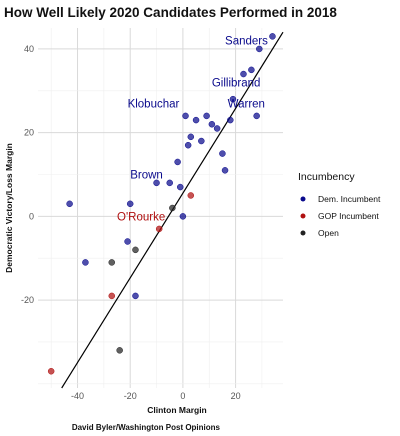  I want to click on legend-label: GOP Incumbent, so click(348, 216).